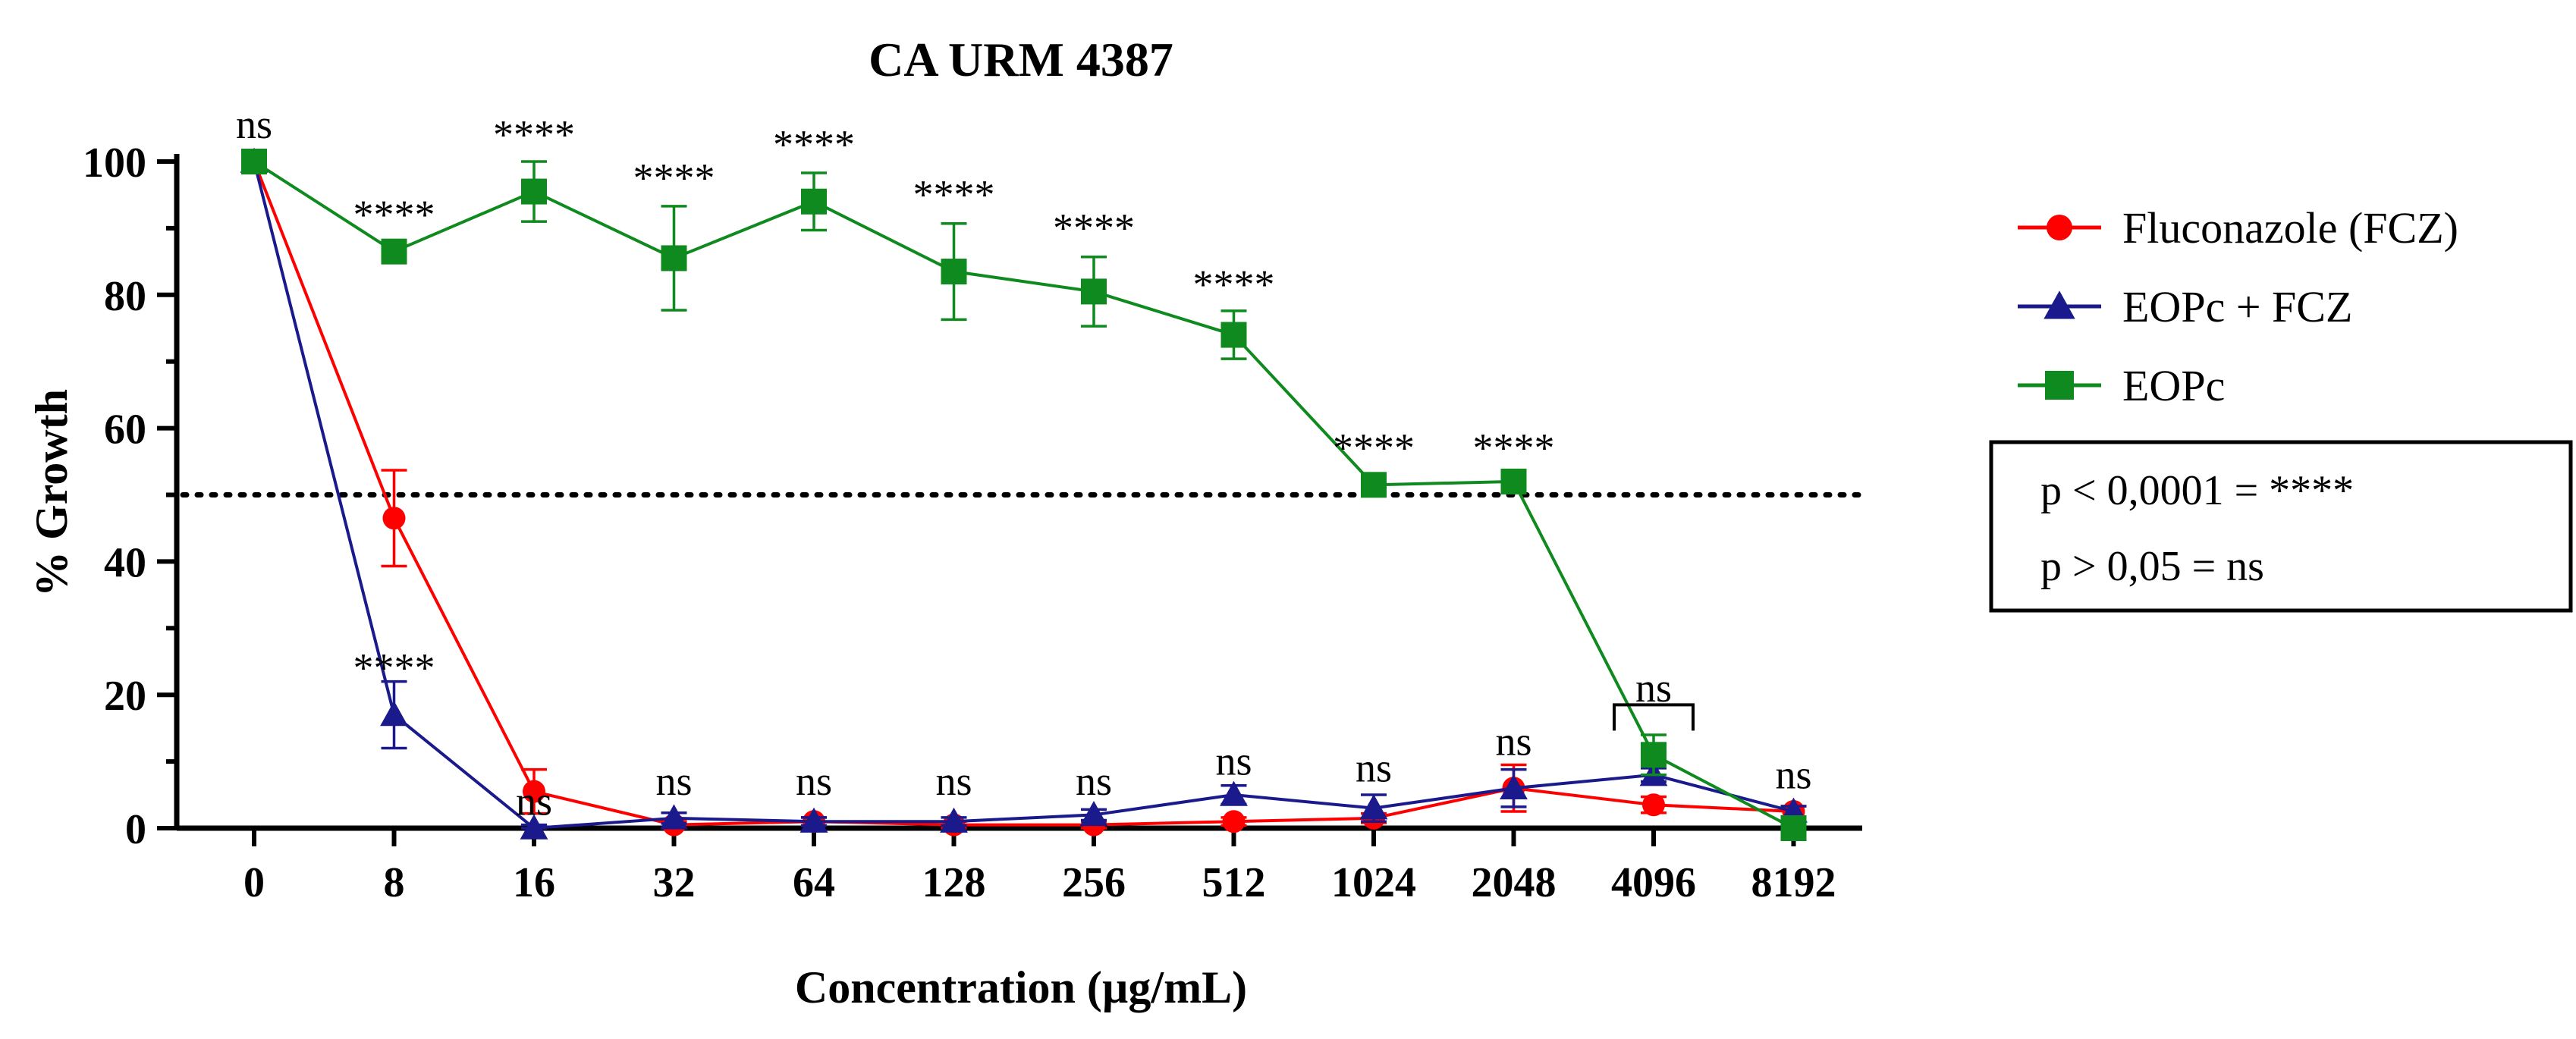  What do you see at coordinates (125, 696) in the screenshot?
I see `y-tick-label-20: 20` at bounding box center [125, 696].